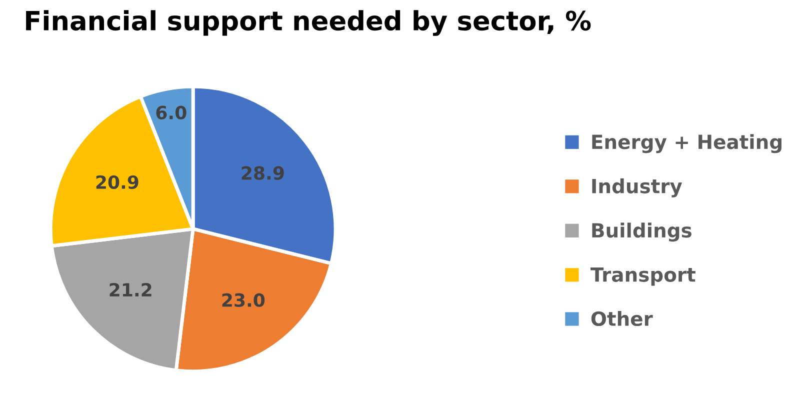  What do you see at coordinates (243, 300) in the screenshot?
I see `data-label: 23.0` at bounding box center [243, 300].